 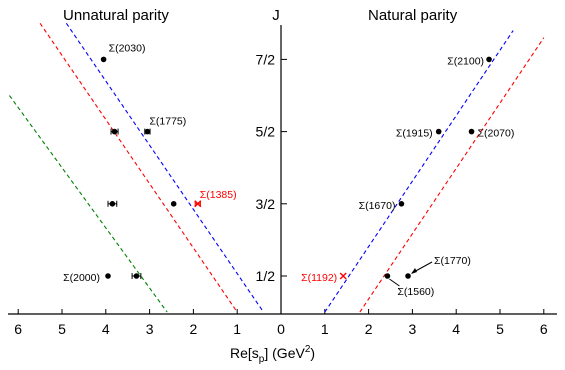 What do you see at coordinates (266, 132) in the screenshot?
I see `y-tick-label: 5/2` at bounding box center [266, 132].